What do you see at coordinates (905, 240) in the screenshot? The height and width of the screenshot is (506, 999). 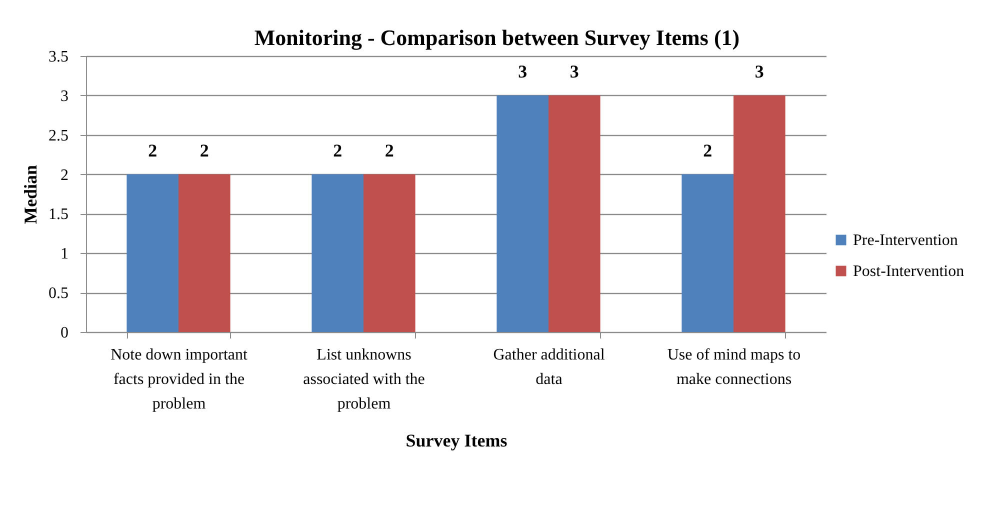 I see `legend-label: Pre-Intervention` at bounding box center [905, 240].